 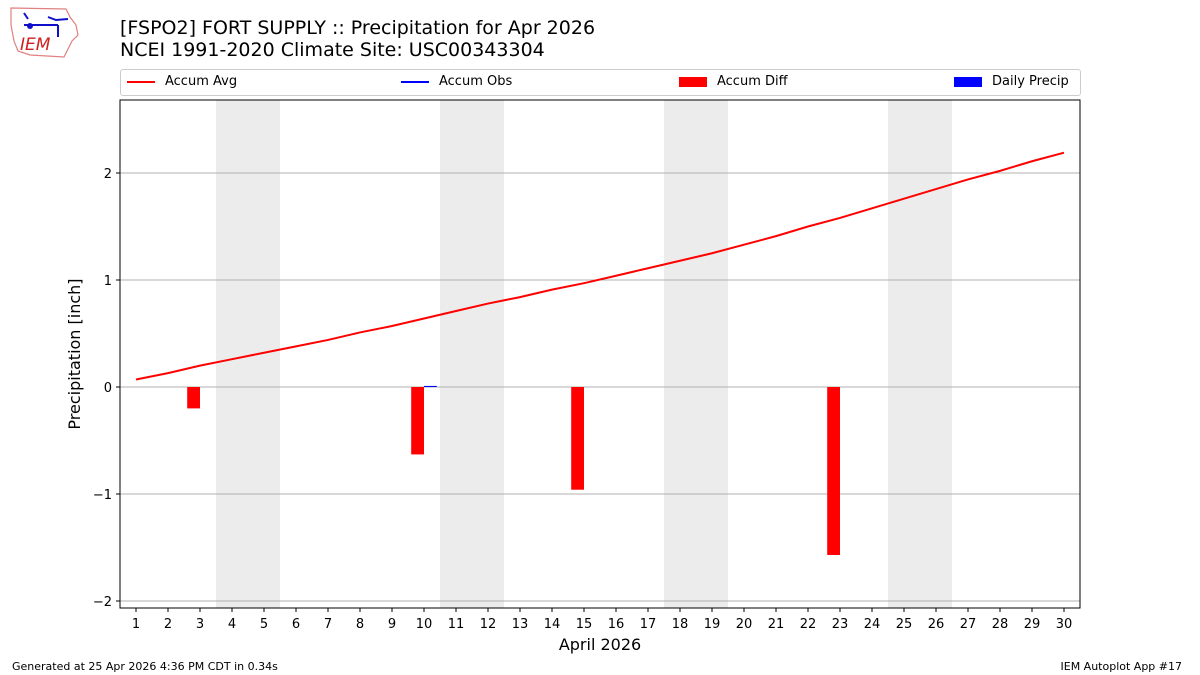 What do you see at coordinates (296, 624) in the screenshot?
I see `x-tick-label: 6` at bounding box center [296, 624].